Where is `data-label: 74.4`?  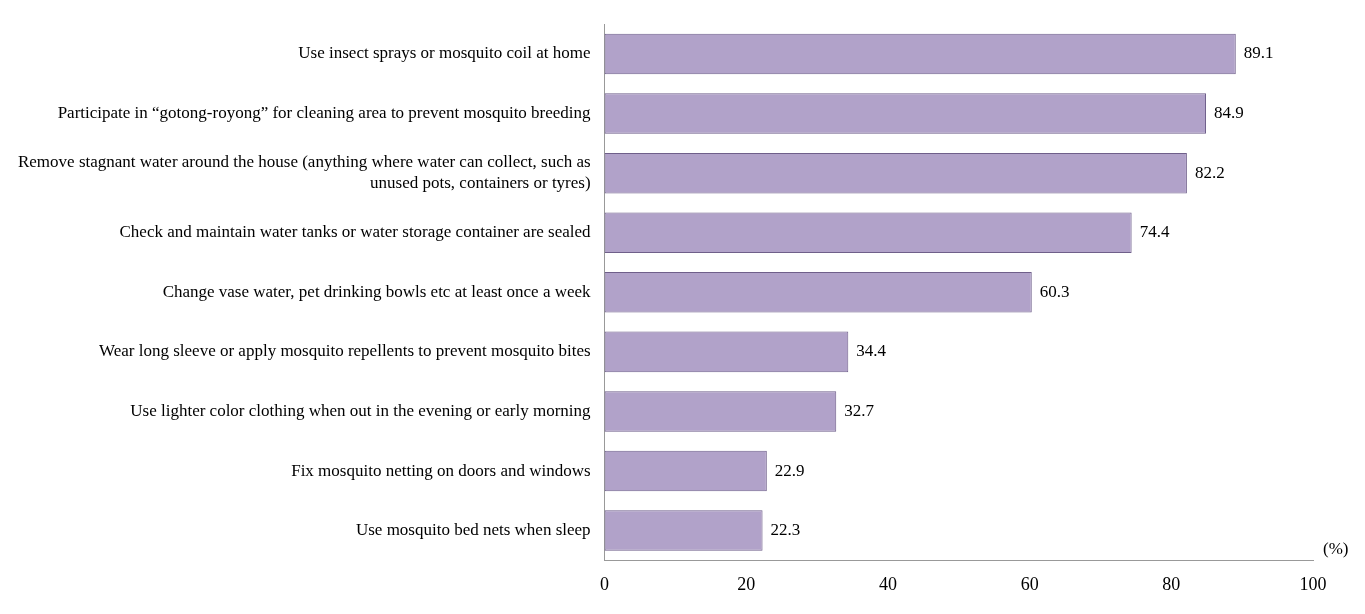
data-label: 74.4 is located at coordinates (1154, 232).